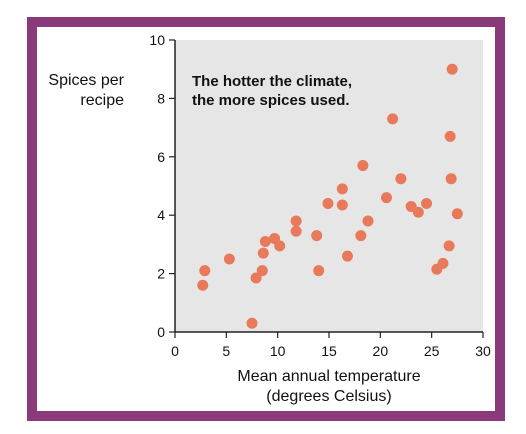 The image size is (526, 434). Describe the element at coordinates (161, 98) in the screenshot. I see `y-tick-label: 8` at that location.